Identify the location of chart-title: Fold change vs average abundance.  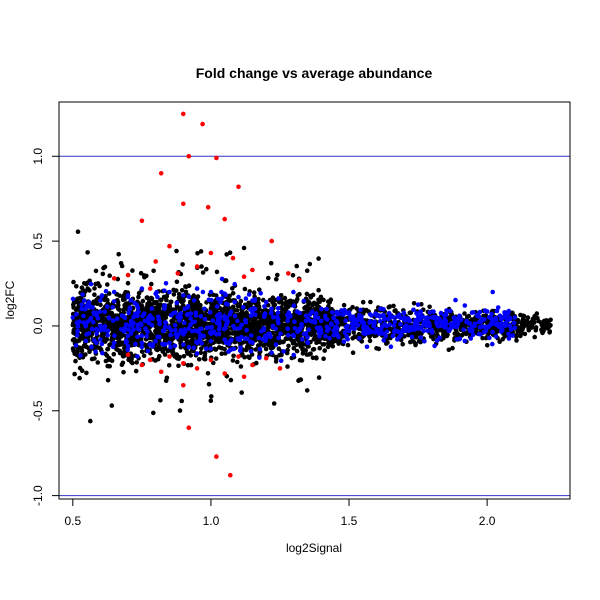
(314, 73).